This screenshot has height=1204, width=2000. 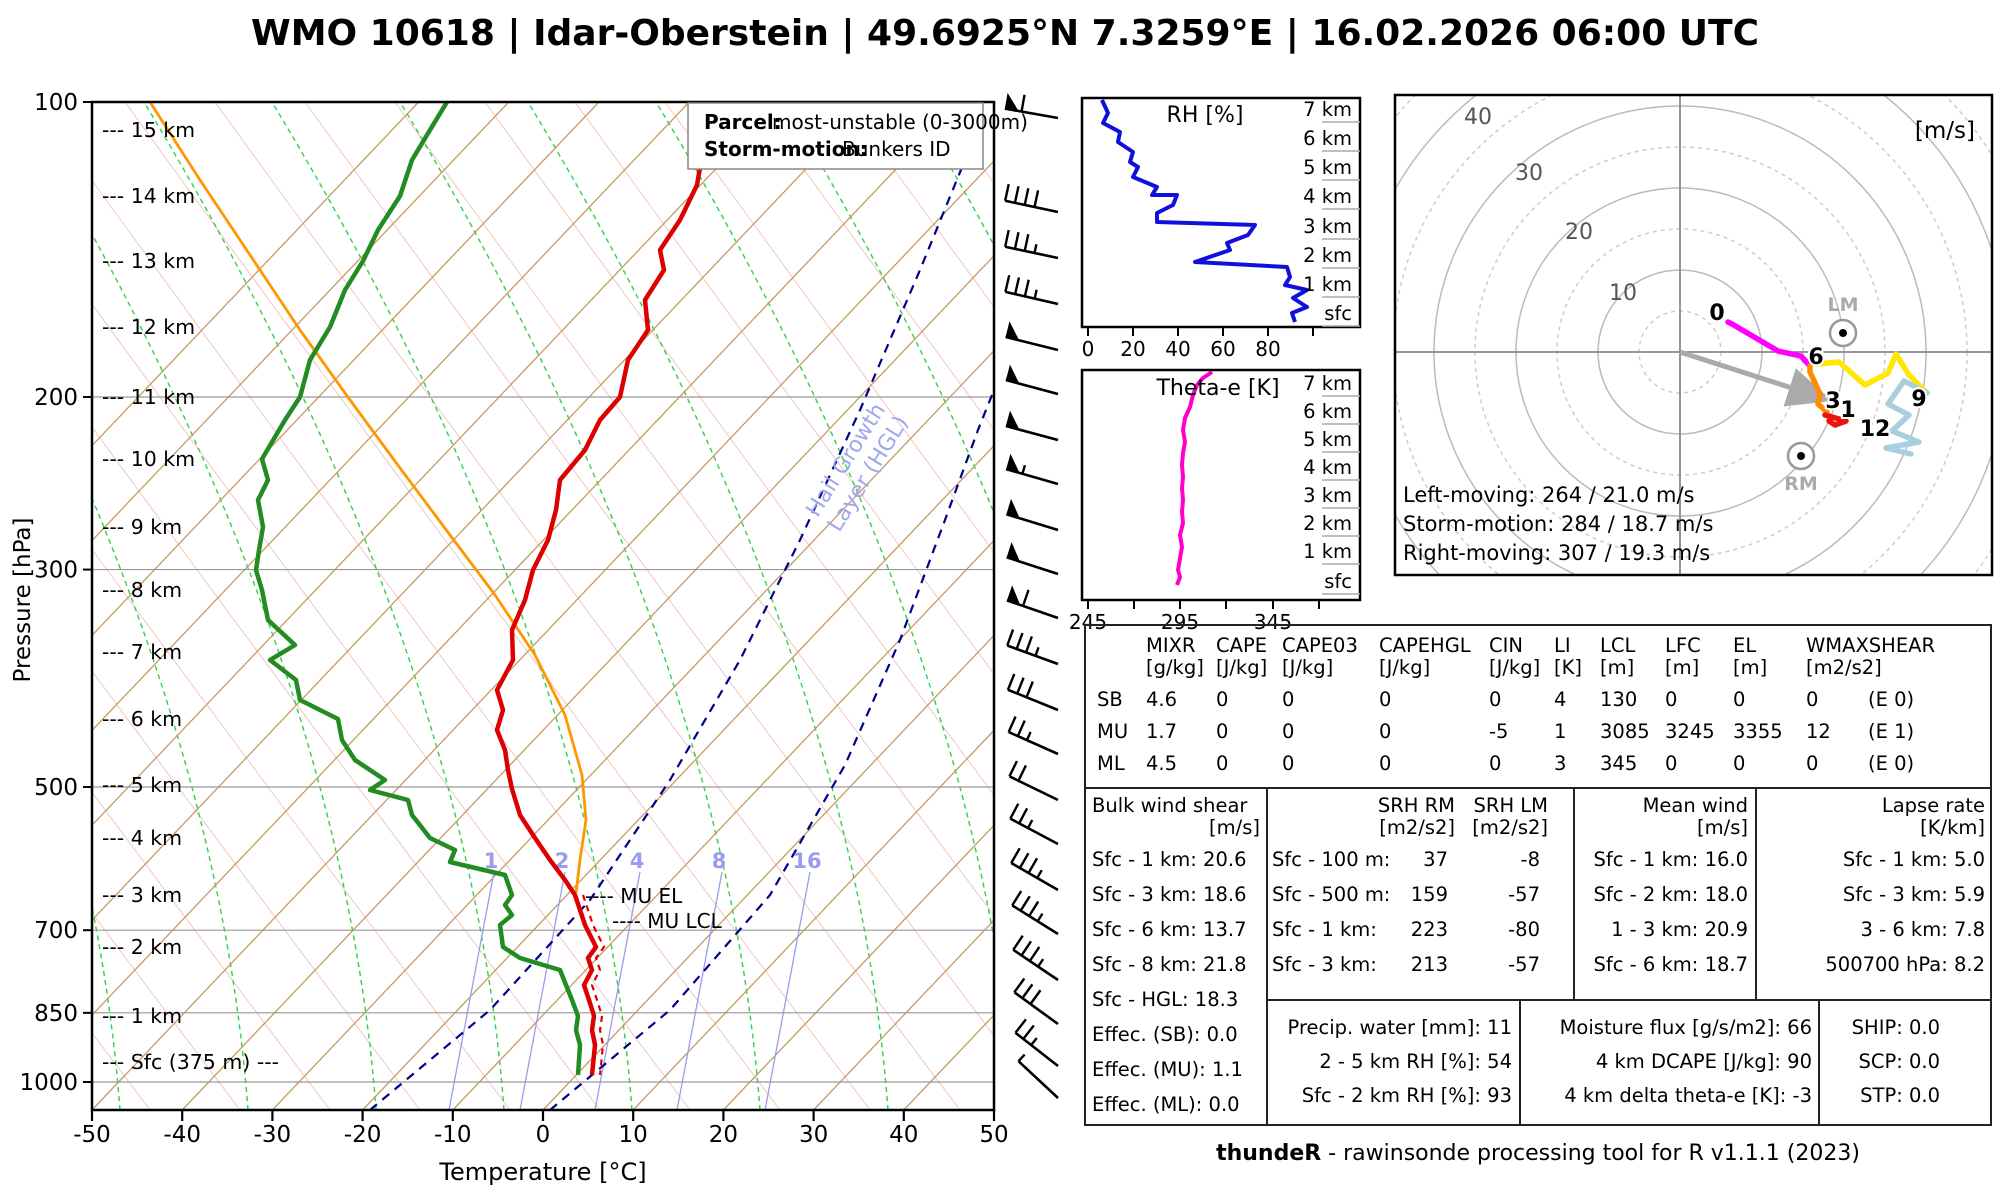 I want to click on parcel-table-header: LCL, so click(x=1617, y=645).